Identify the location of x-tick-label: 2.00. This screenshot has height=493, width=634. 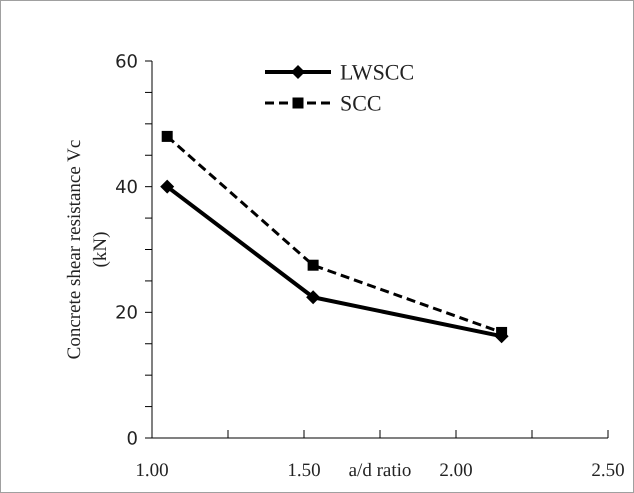
(456, 470).